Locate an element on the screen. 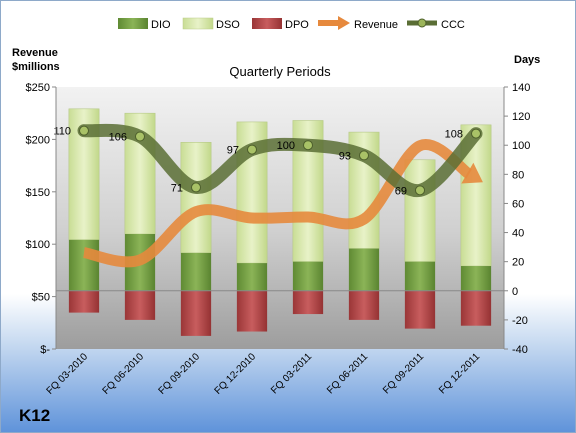 This screenshot has height=433, width=576. right-tick-label-6: 80 is located at coordinates (518, 175).